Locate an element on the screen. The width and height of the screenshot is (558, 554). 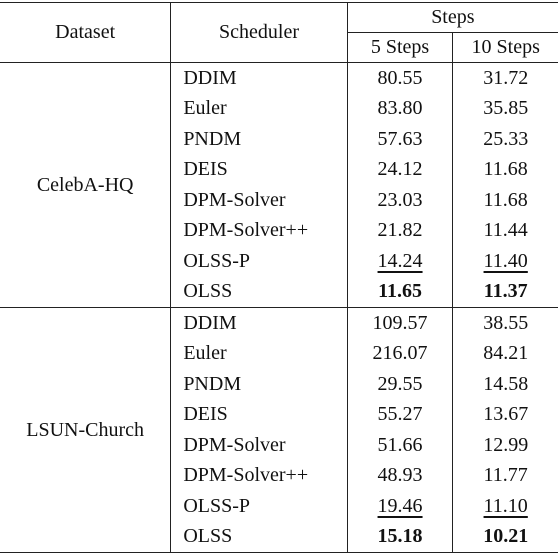
value-text: 11.40 is located at coordinates (505, 260).